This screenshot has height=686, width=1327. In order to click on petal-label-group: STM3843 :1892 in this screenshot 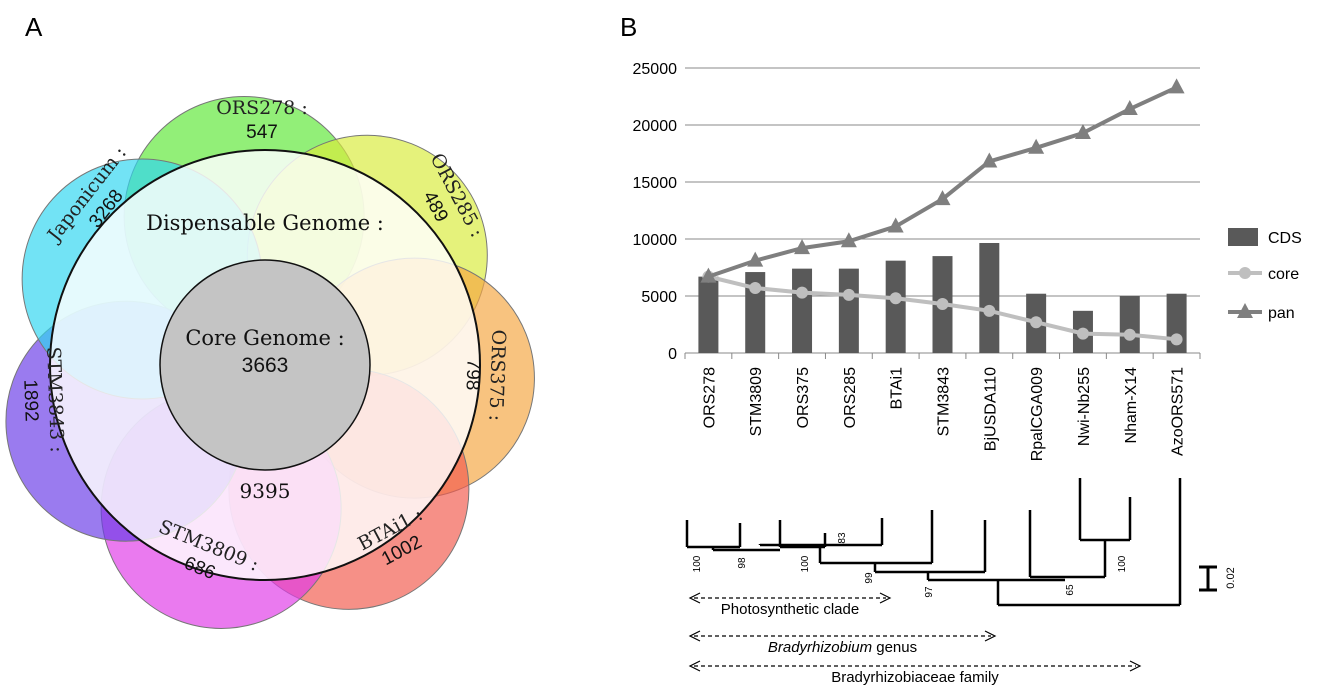, I will do `click(43, 399)`.